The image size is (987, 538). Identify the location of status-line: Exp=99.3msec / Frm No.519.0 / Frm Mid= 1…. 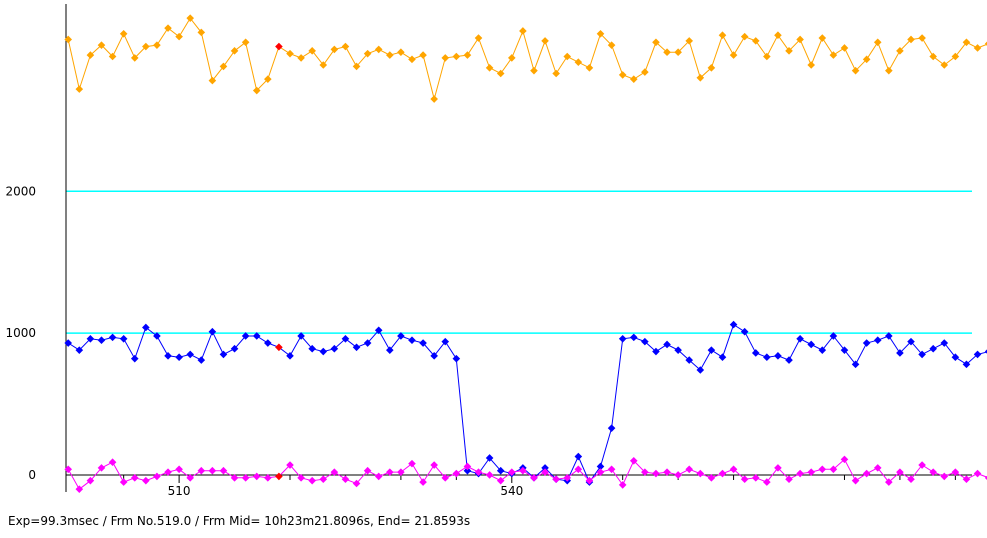
(239, 521).